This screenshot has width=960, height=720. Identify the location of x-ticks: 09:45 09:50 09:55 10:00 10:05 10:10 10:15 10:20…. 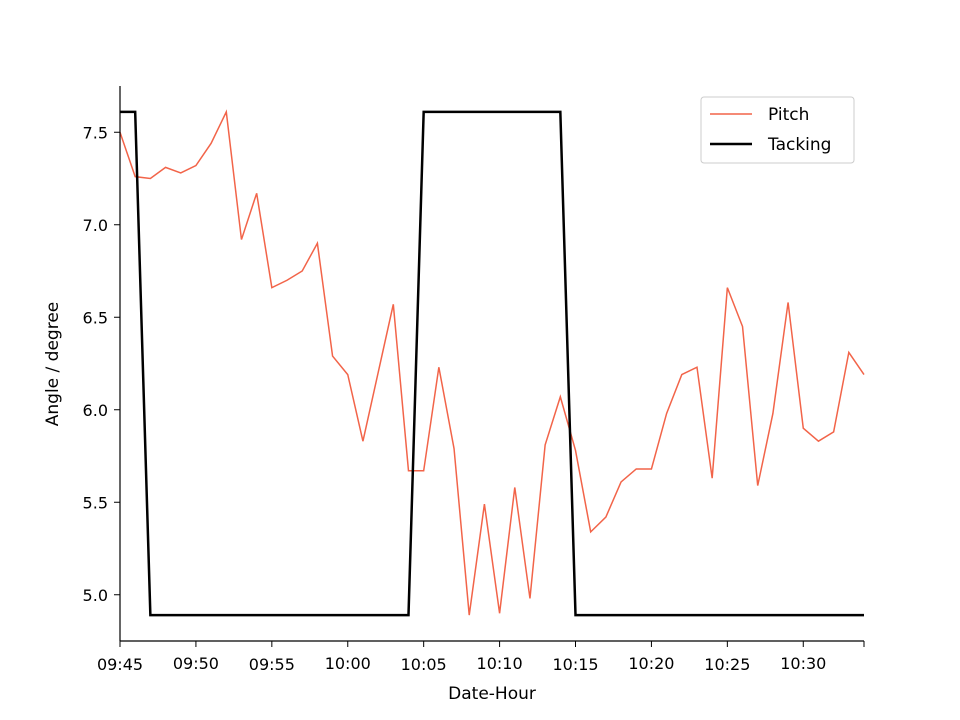
(481, 657).